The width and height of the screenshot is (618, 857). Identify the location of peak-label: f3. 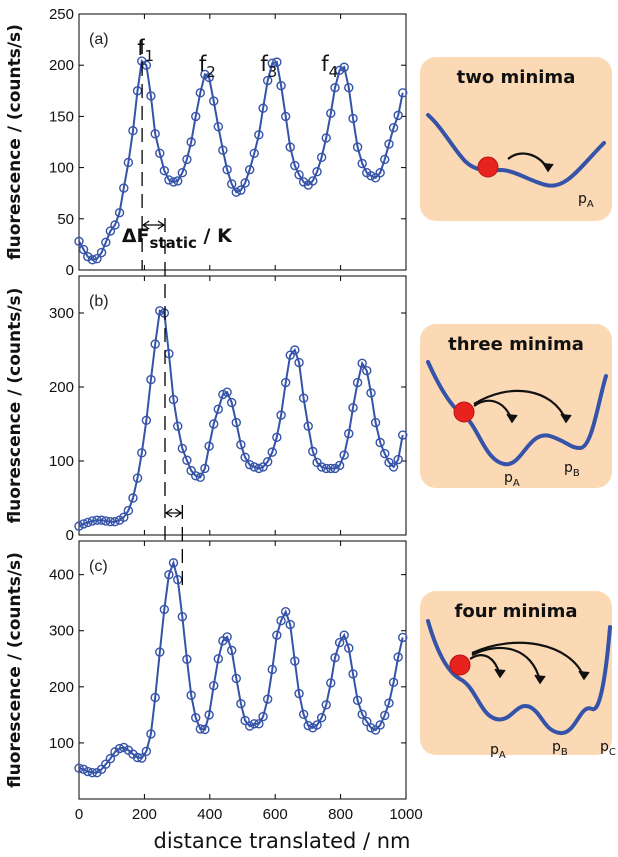
(268, 66).